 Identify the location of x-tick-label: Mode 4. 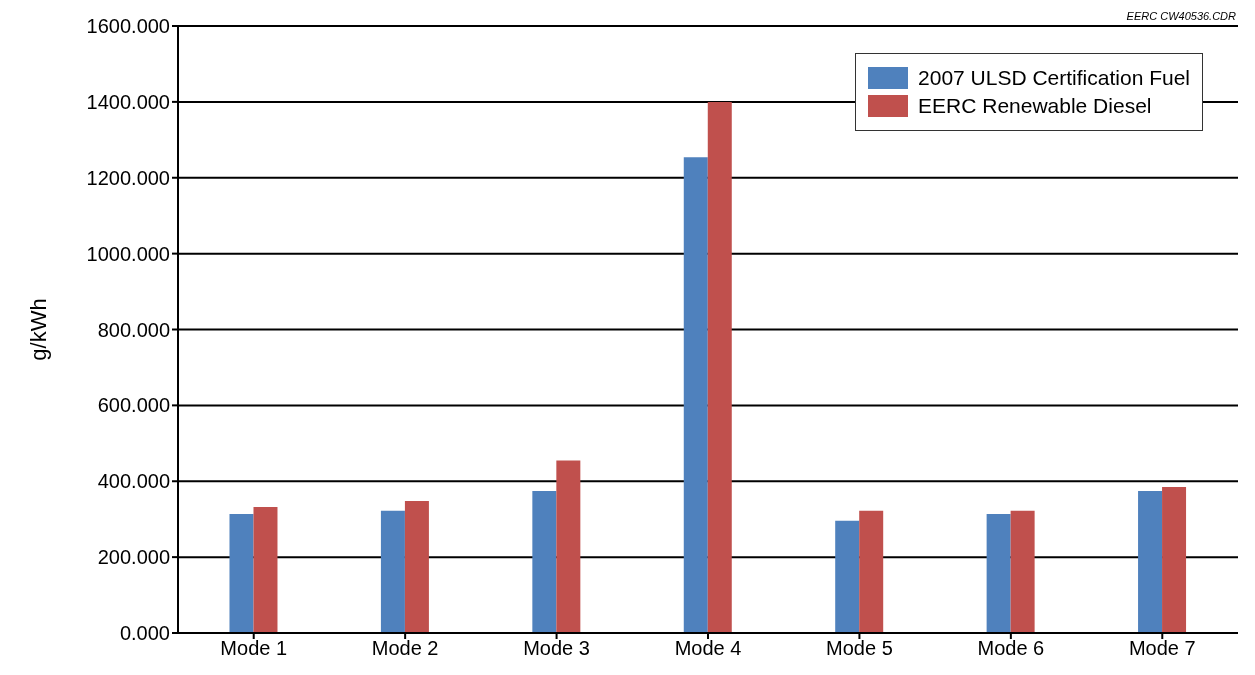
(708, 648).